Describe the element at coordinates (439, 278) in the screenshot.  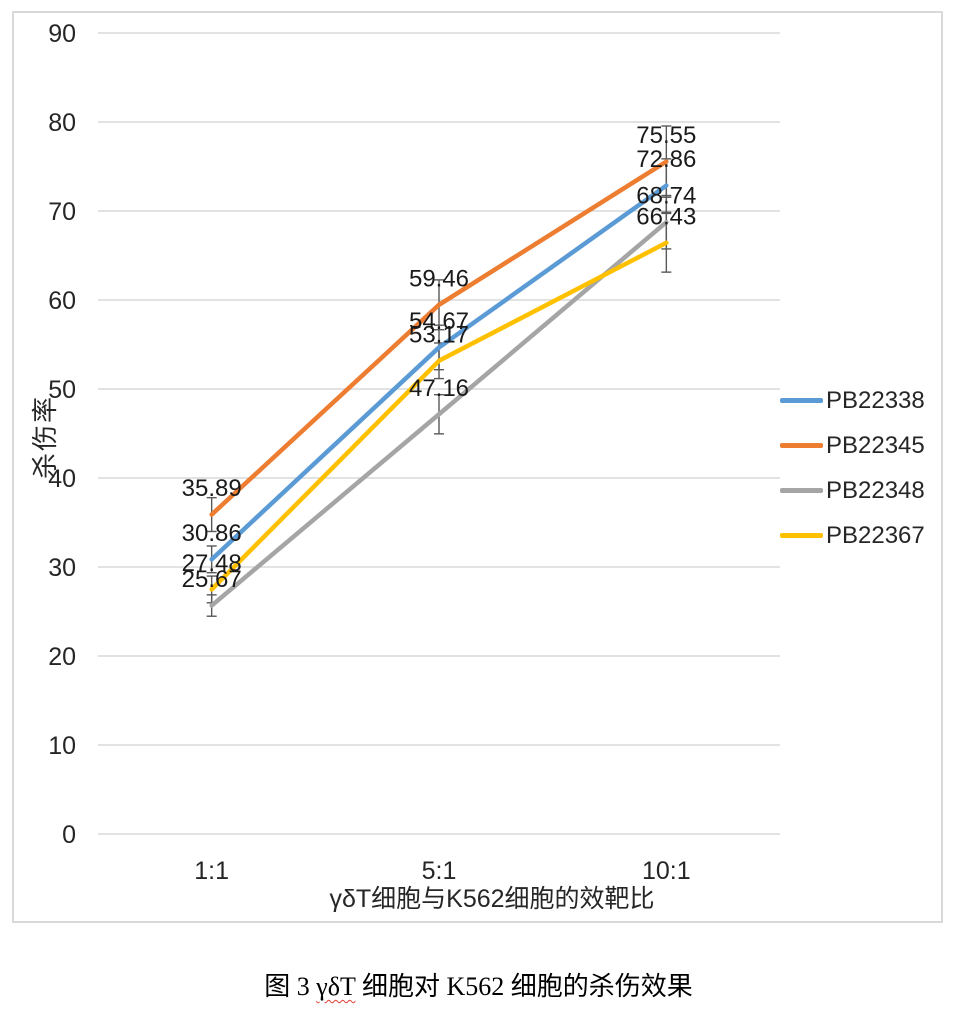
I see `data-label: 59.46` at that location.